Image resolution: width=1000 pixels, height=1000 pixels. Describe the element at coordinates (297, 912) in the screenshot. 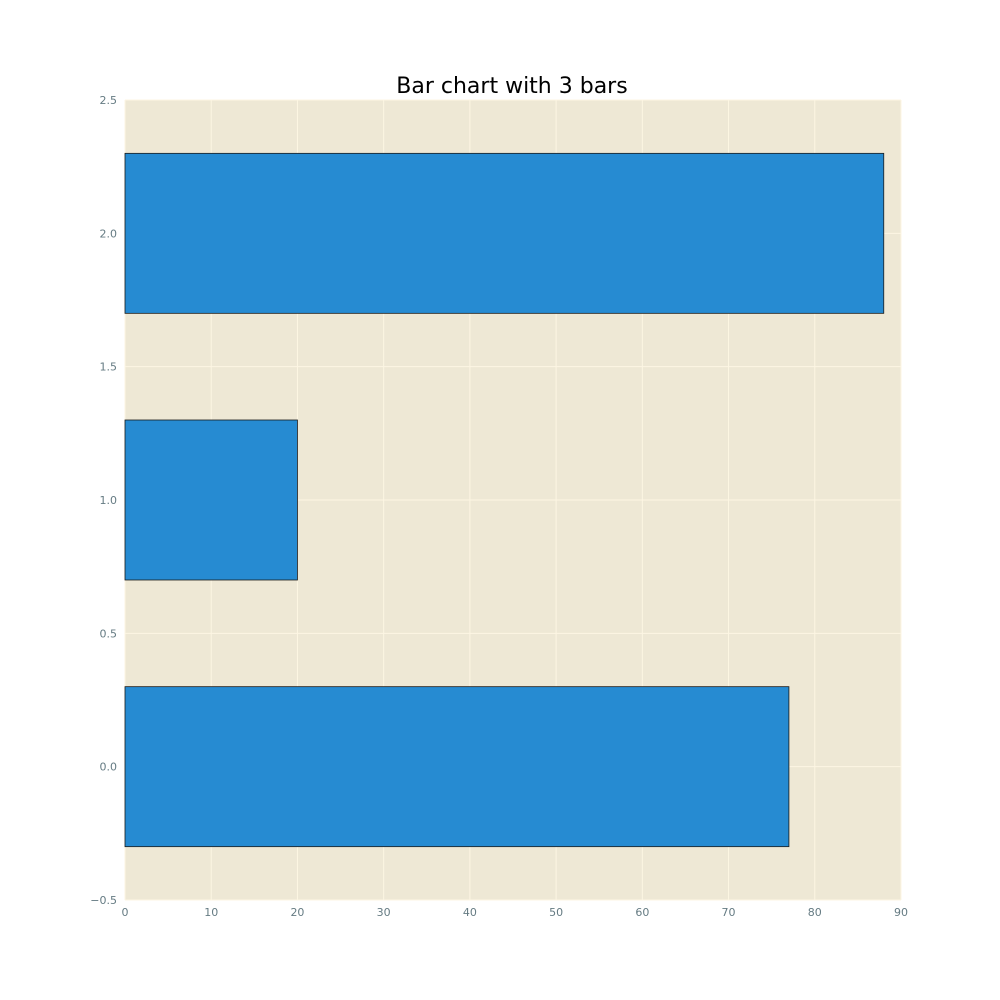

I see `x-tick-label: 20` at that location.